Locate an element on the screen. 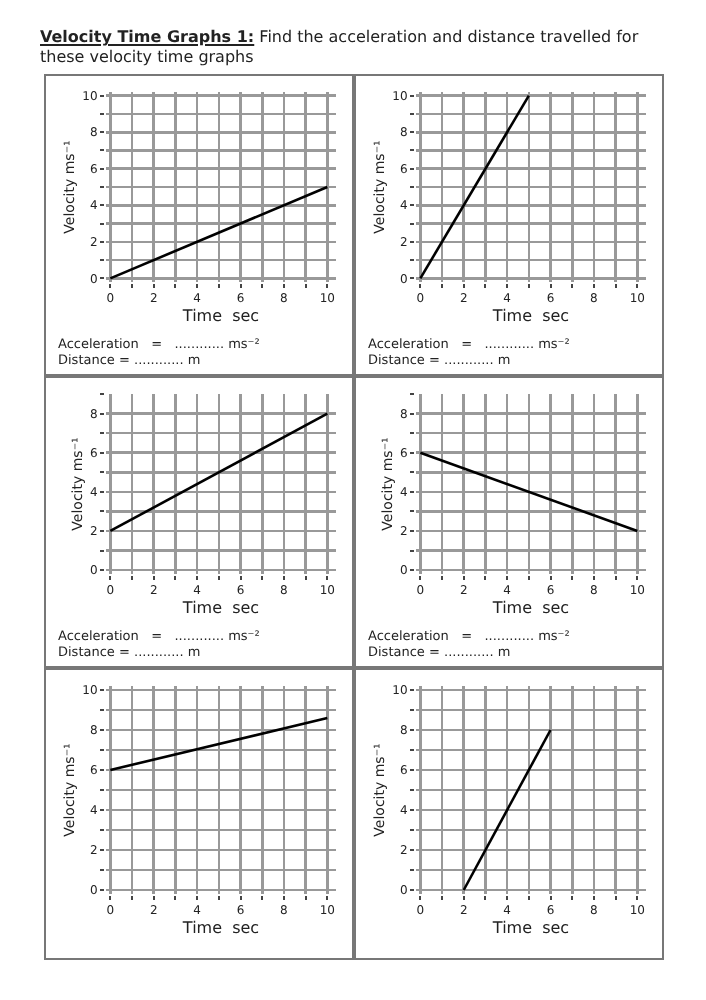  chart-title: Velocity Time Graphs 1: is located at coordinates (147, 37).